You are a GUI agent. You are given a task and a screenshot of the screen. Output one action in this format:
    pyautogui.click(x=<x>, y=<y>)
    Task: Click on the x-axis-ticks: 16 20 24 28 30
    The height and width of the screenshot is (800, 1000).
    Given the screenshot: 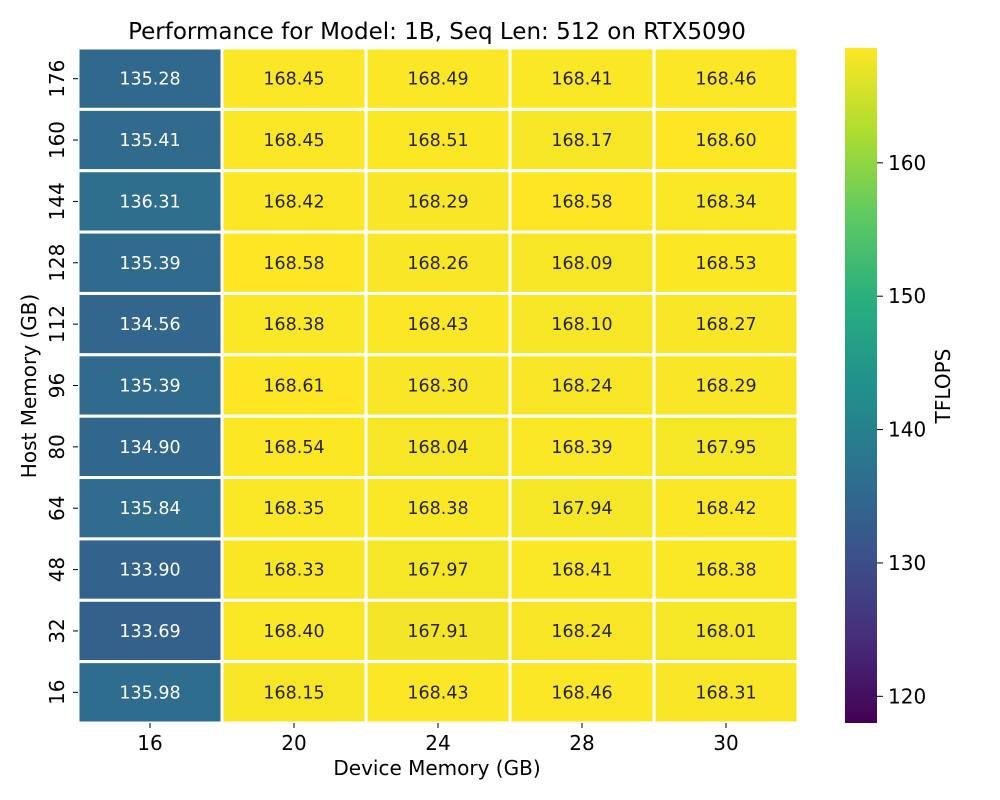 What is the action you would take?
    pyautogui.click(x=438, y=739)
    